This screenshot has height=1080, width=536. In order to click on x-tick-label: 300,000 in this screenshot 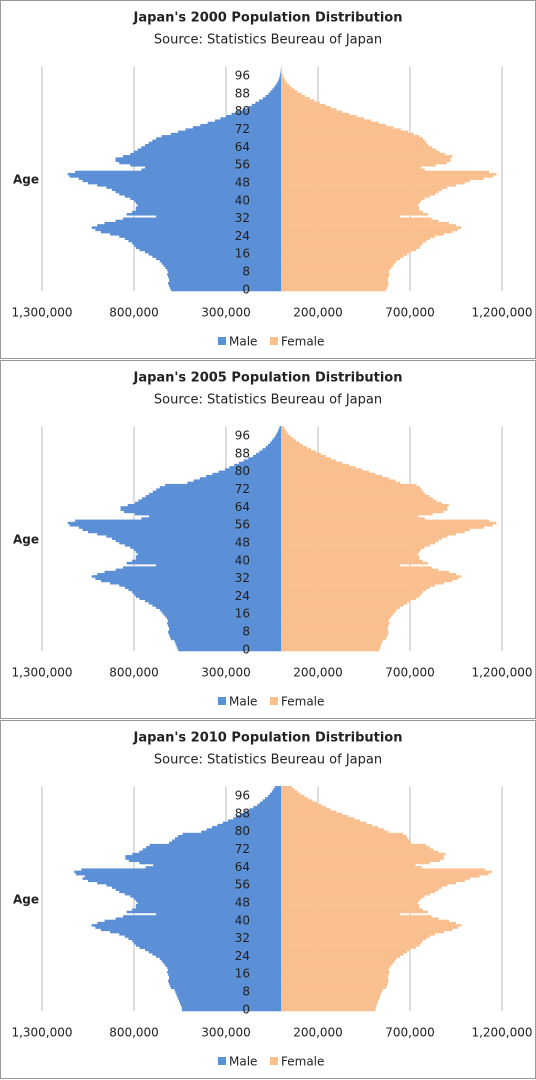, I will do `click(226, 313)`.